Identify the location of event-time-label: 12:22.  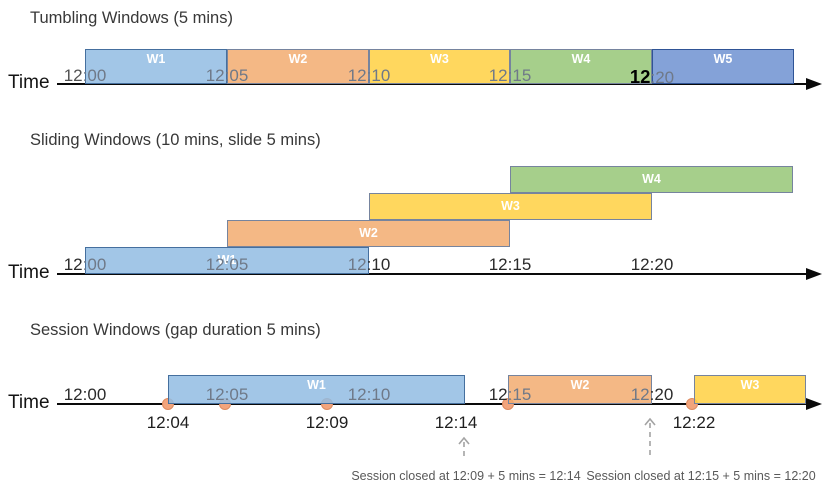
(694, 422).